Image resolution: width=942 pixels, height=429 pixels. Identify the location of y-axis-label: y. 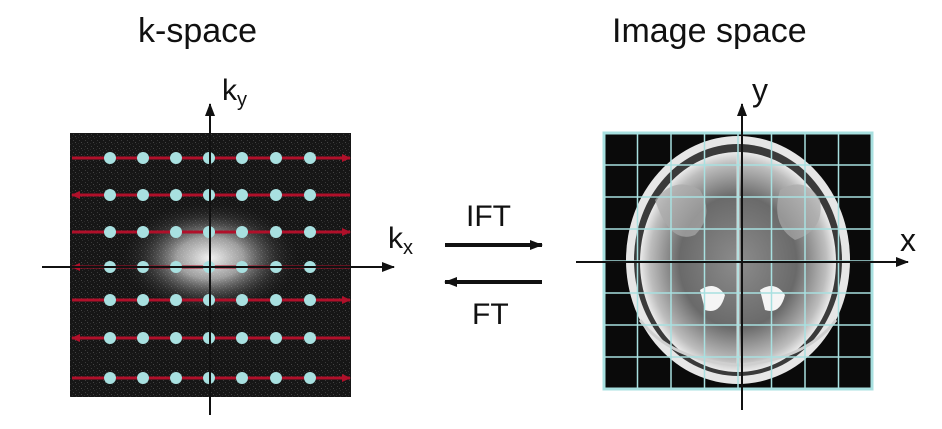
(760, 90).